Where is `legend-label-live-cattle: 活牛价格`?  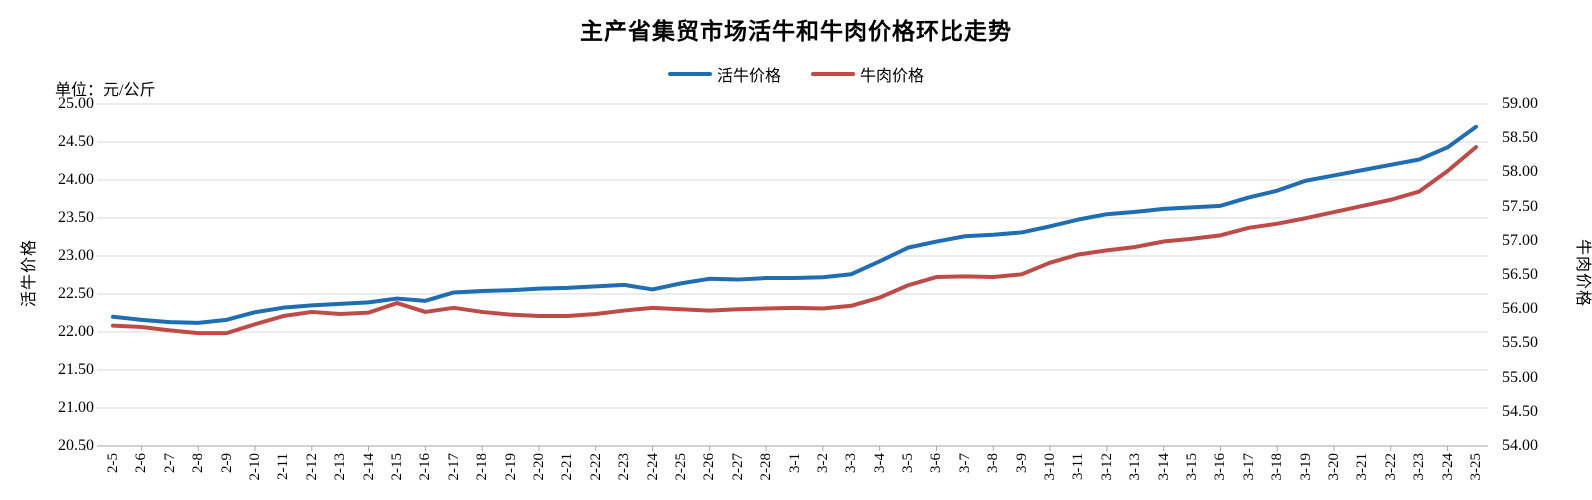
legend-label-live-cattle: 活牛价格 is located at coordinates (748, 76).